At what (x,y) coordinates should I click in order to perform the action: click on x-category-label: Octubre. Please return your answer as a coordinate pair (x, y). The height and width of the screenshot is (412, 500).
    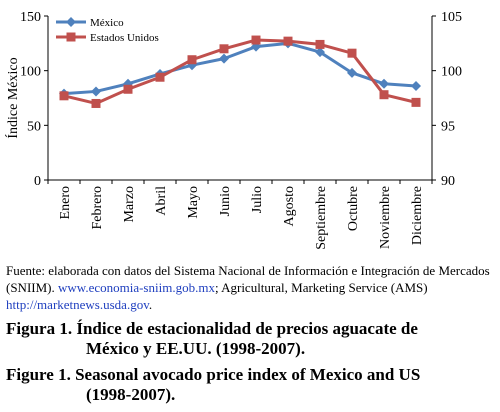
    Looking at the image, I should click on (353, 208).